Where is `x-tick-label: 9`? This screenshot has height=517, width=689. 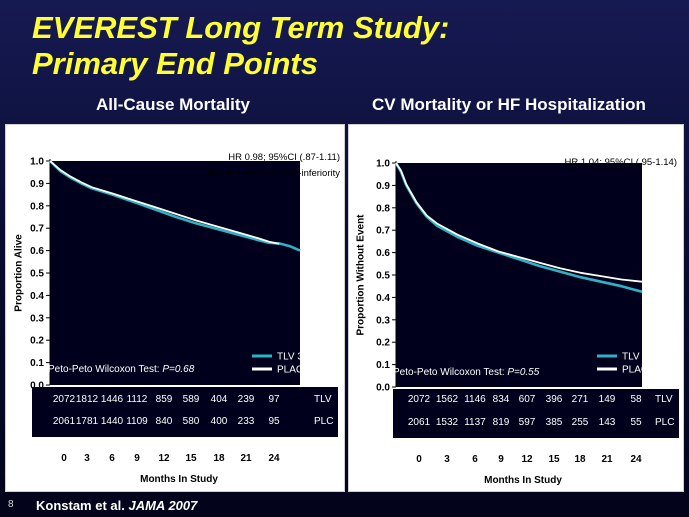
x-tick-label: 9 is located at coordinates (137, 458).